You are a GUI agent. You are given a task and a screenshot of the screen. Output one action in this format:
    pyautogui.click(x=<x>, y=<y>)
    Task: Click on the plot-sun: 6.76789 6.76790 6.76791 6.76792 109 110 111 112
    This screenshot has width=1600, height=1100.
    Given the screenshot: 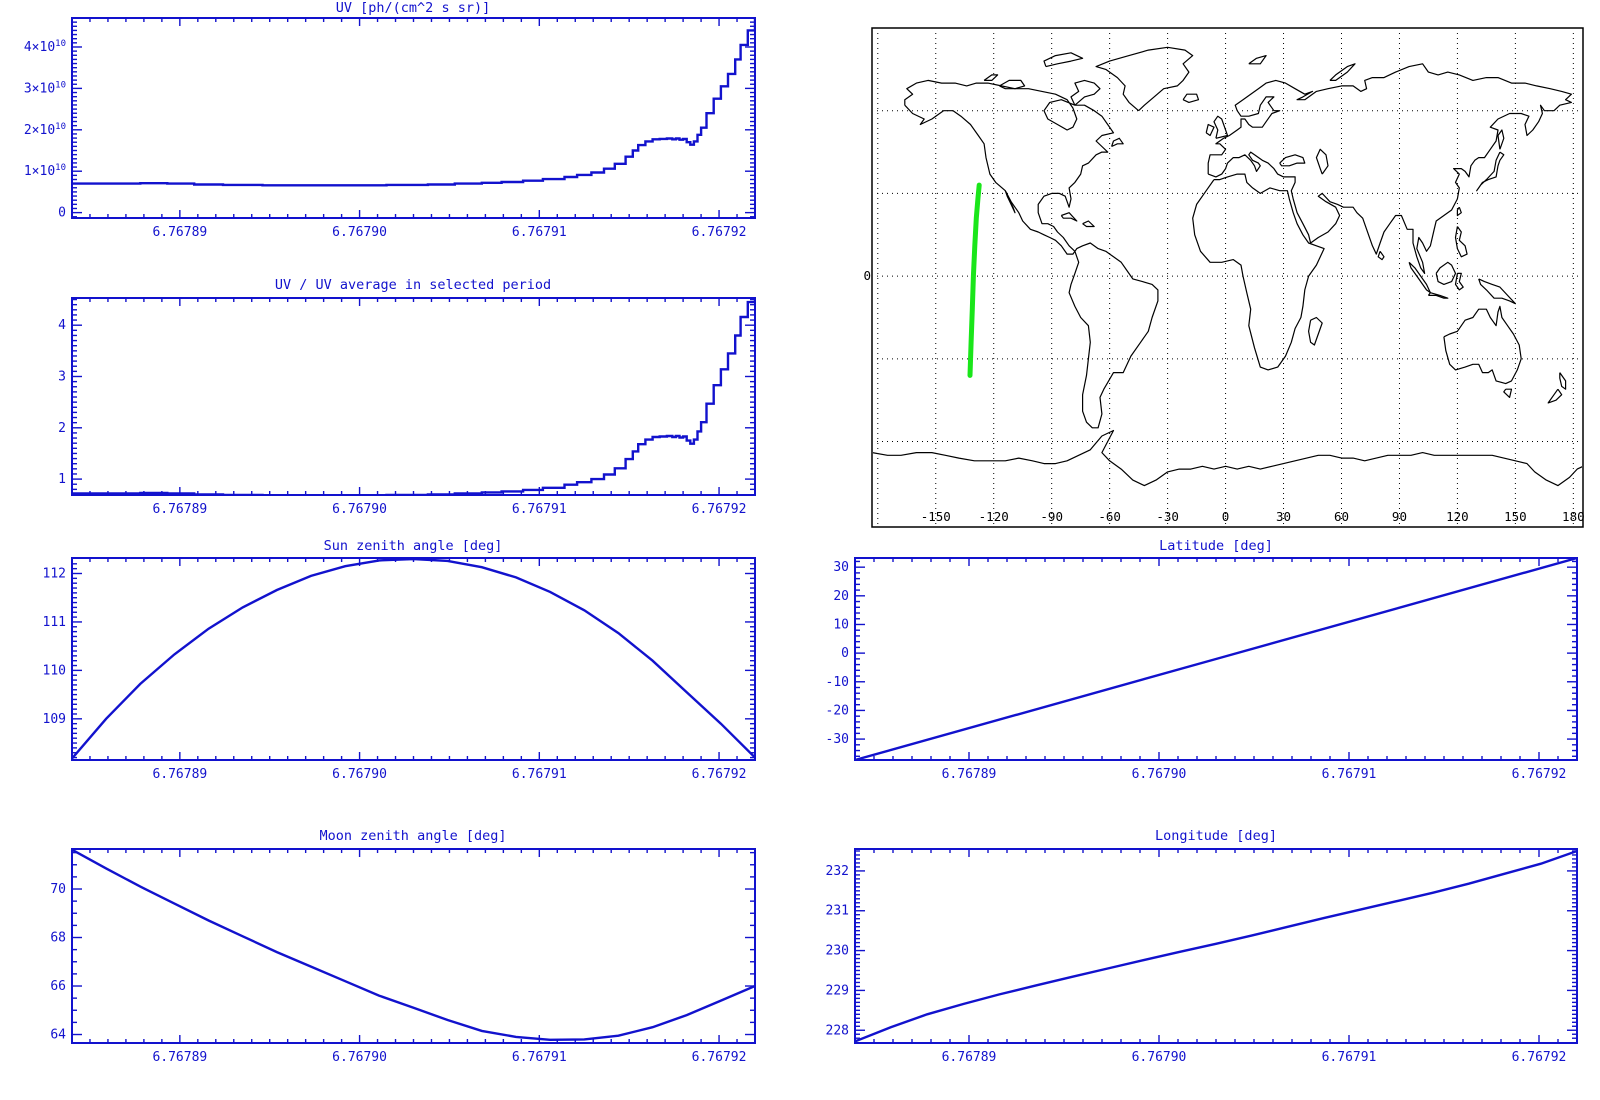 What is the action you would take?
    pyautogui.click(x=399, y=669)
    